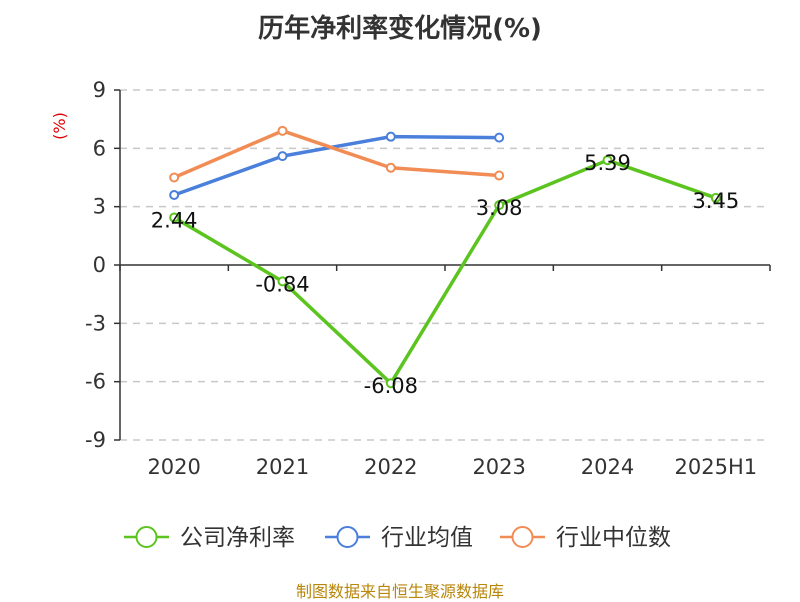 The height and width of the screenshot is (602, 800). I want to click on data-label: 3.08, so click(499, 208).